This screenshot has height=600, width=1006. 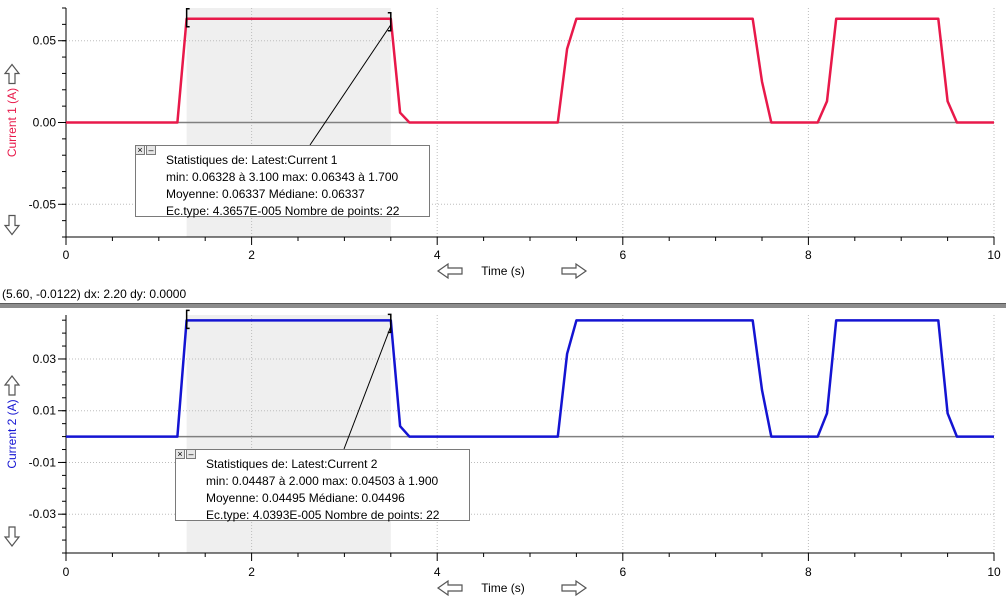 What do you see at coordinates (45, 359) in the screenshot?
I see `y-tick-label: 0.03` at bounding box center [45, 359].